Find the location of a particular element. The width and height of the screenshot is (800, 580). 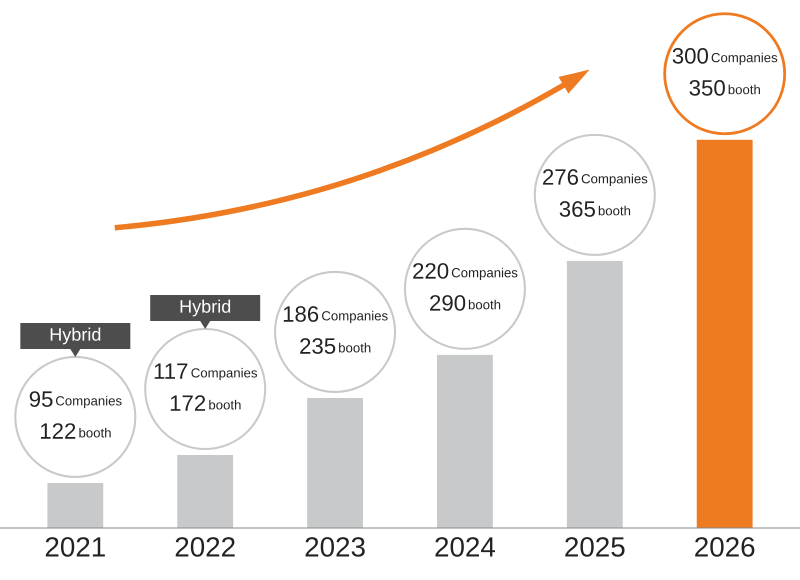

x-tick-label: 2025 is located at coordinates (595, 547).